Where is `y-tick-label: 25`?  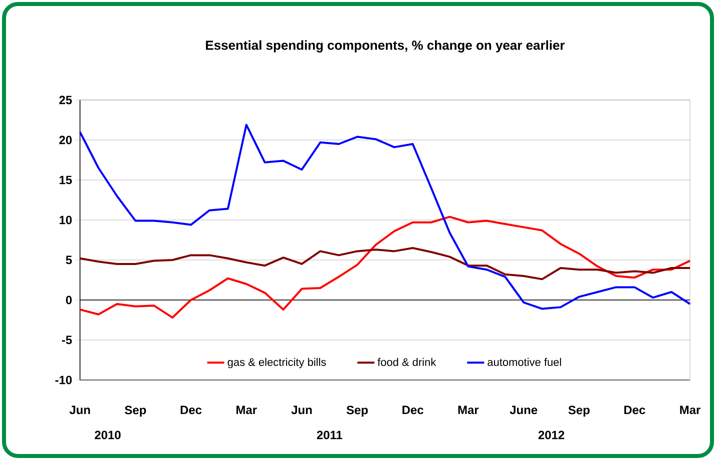
y-tick-label: 25 is located at coordinates (65, 100).